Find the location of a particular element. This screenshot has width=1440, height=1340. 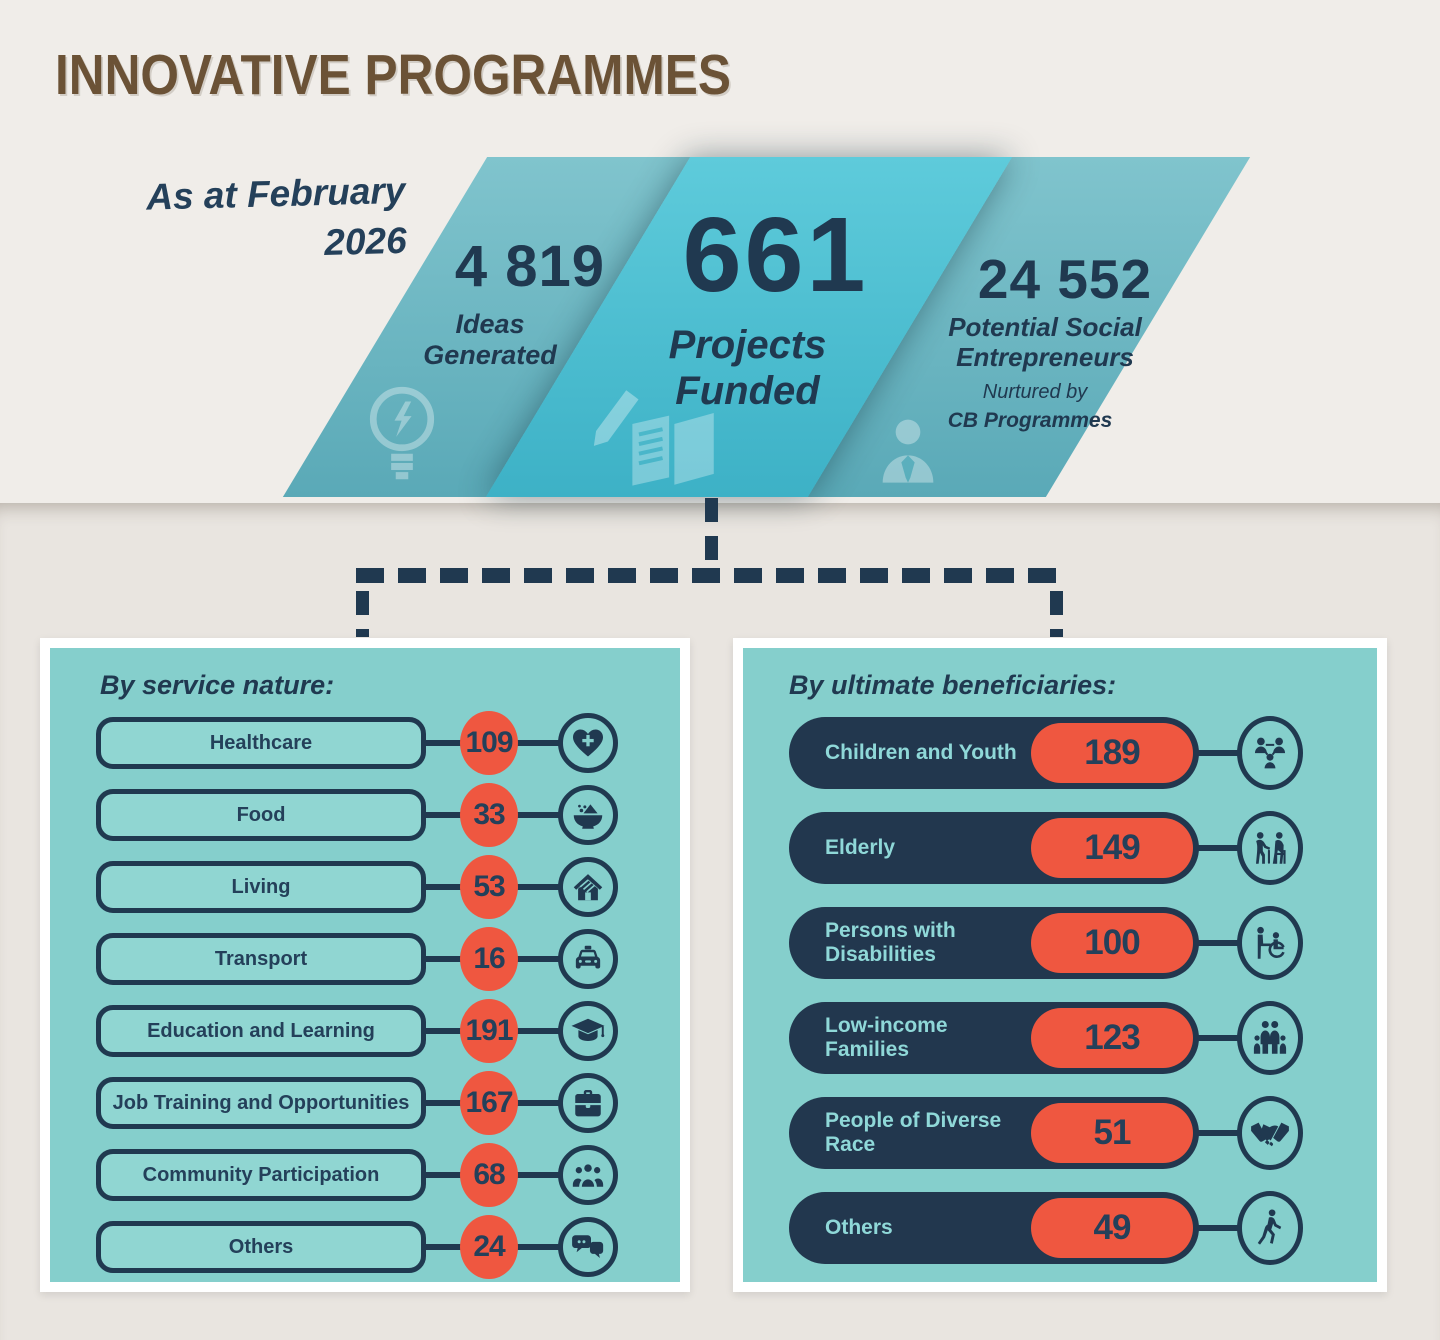

beneficiary-row: Low-income Families 123 is located at coordinates (1083, 1038).